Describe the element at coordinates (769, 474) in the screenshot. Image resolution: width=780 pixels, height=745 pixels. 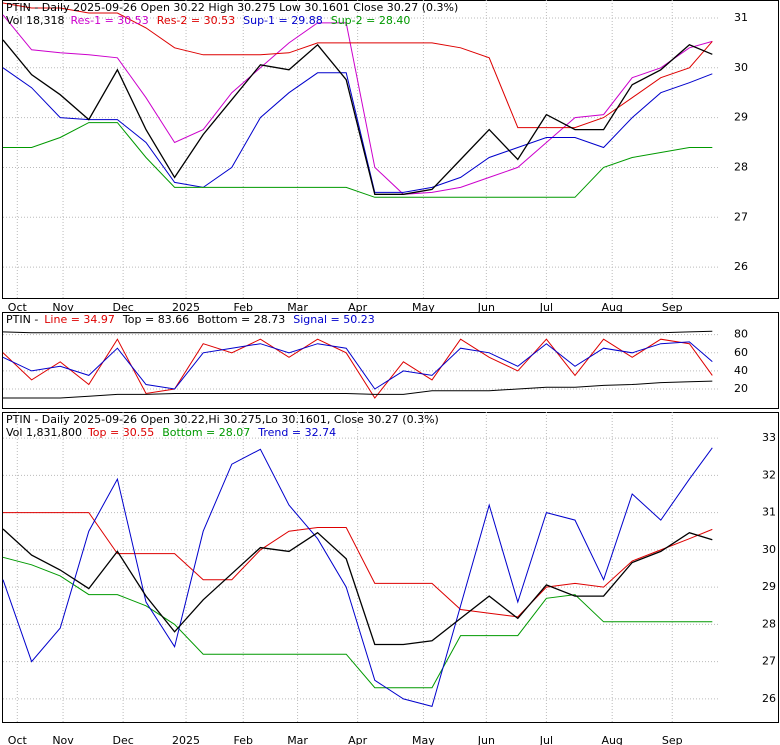
I see `y-tick-label: 32` at that location.